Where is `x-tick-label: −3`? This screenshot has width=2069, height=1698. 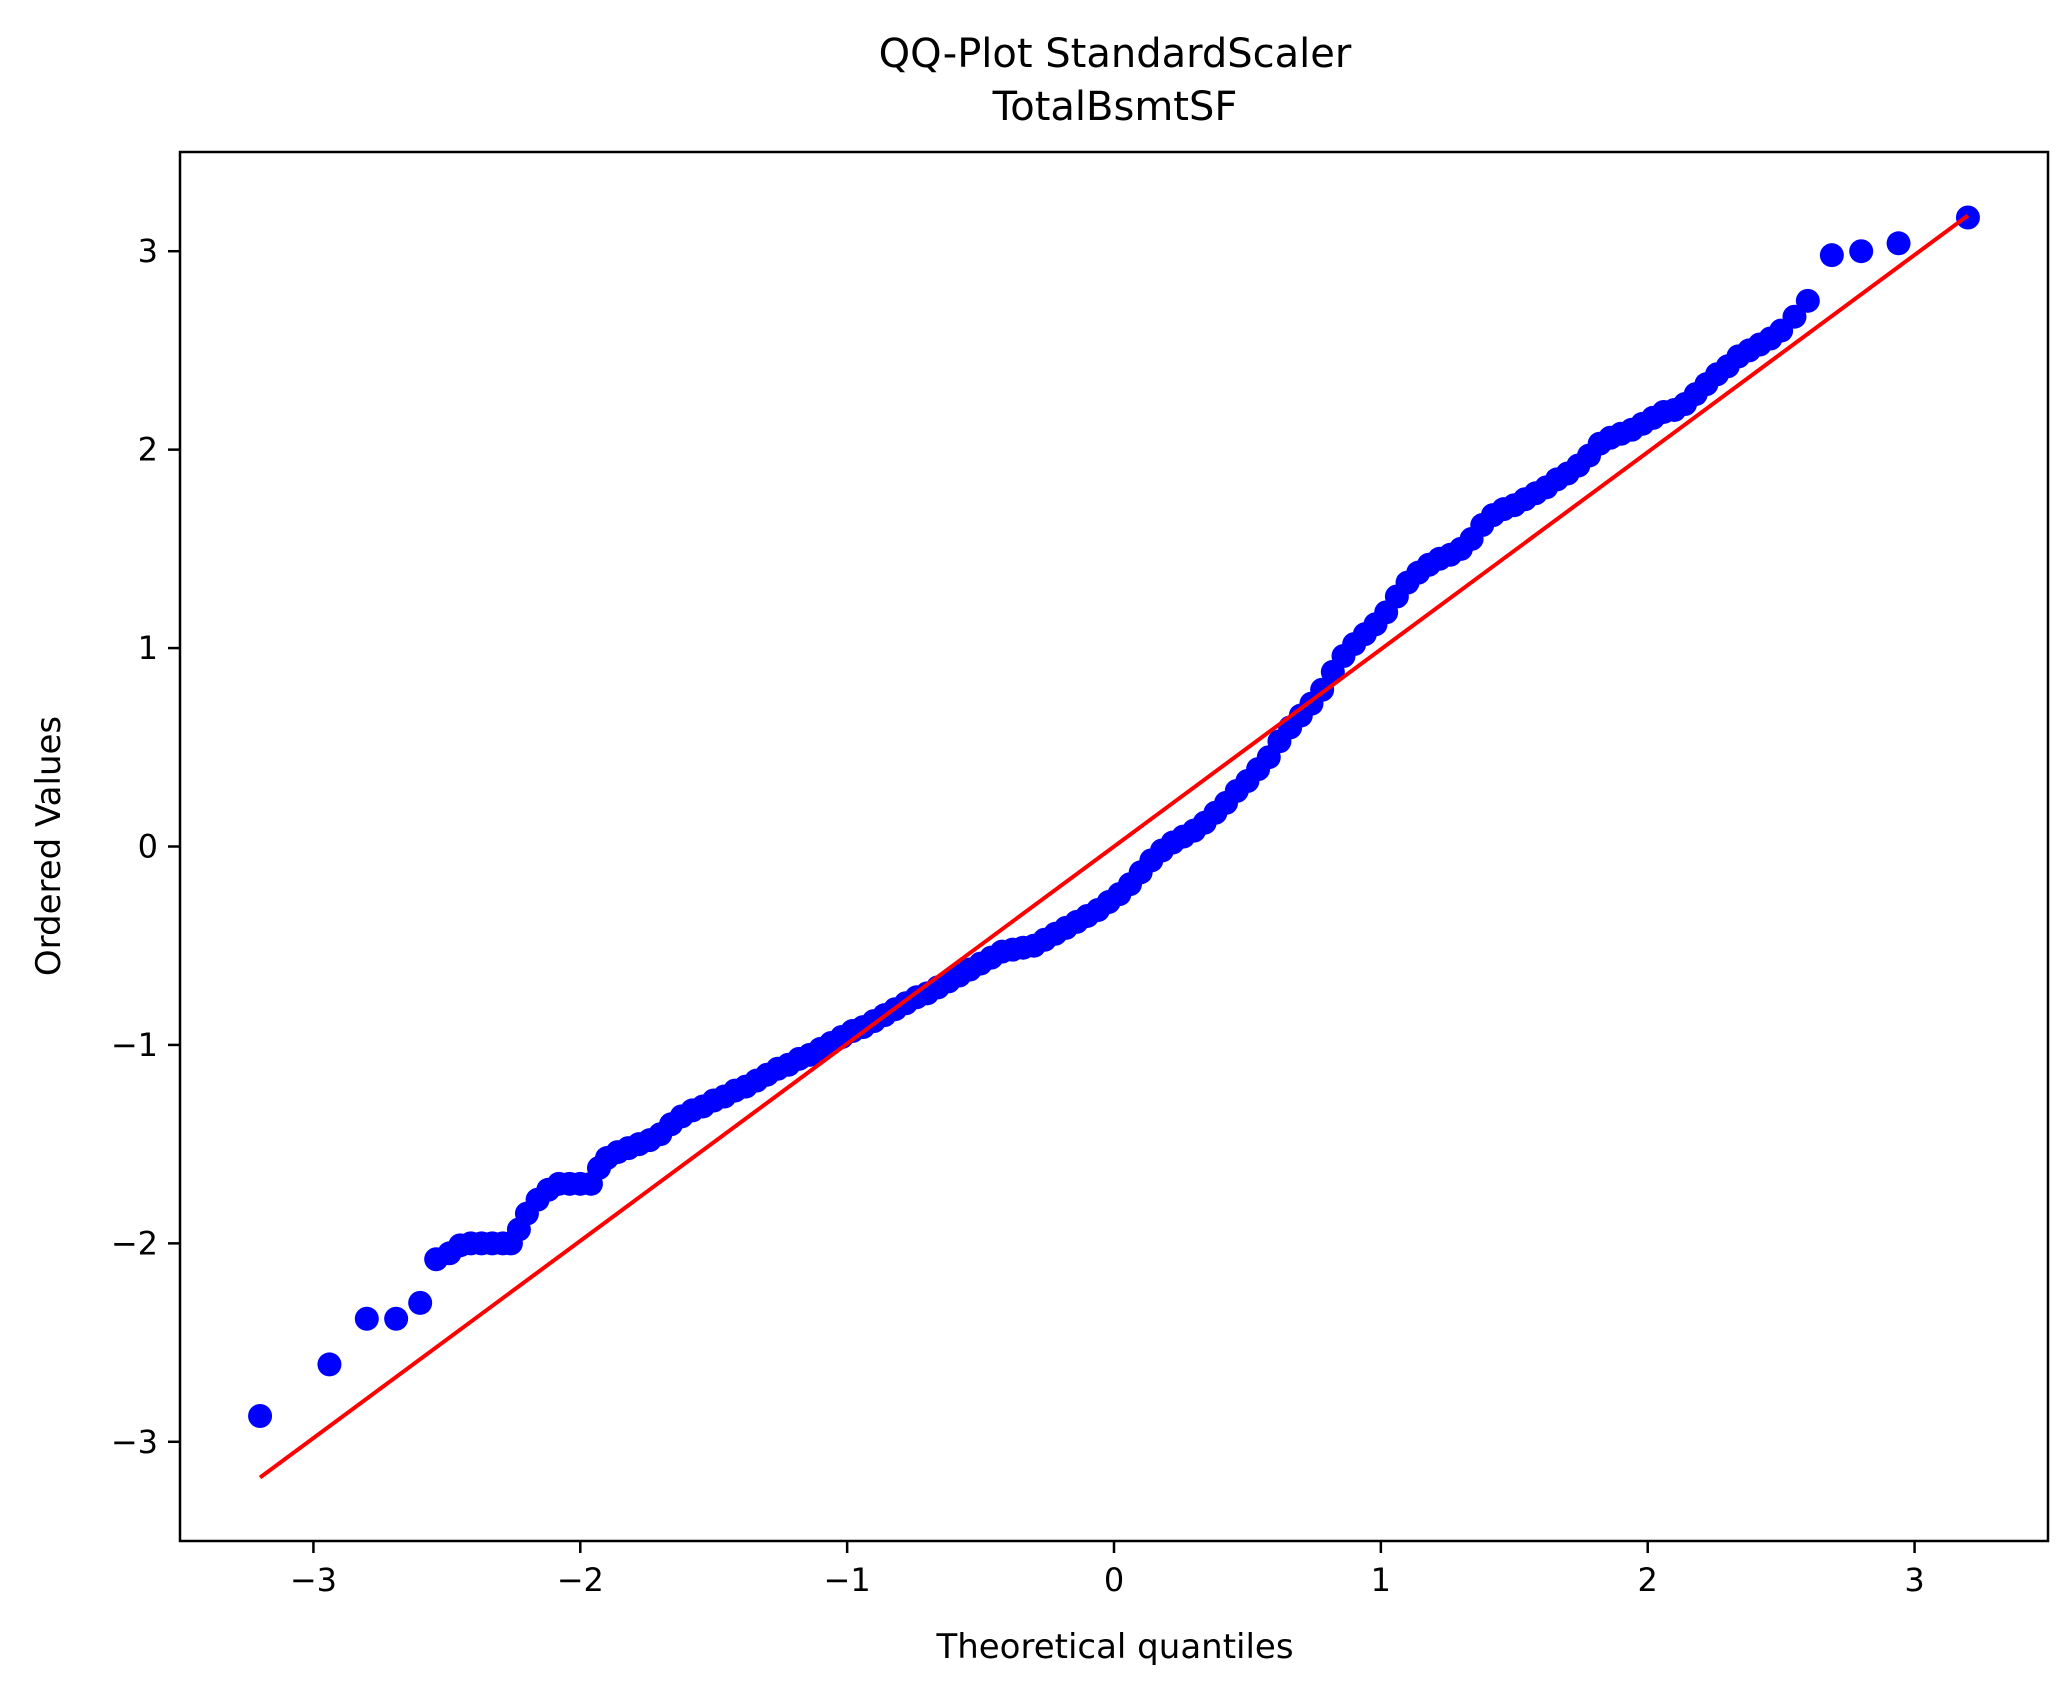 x-tick-label: −3 is located at coordinates (313, 1580).